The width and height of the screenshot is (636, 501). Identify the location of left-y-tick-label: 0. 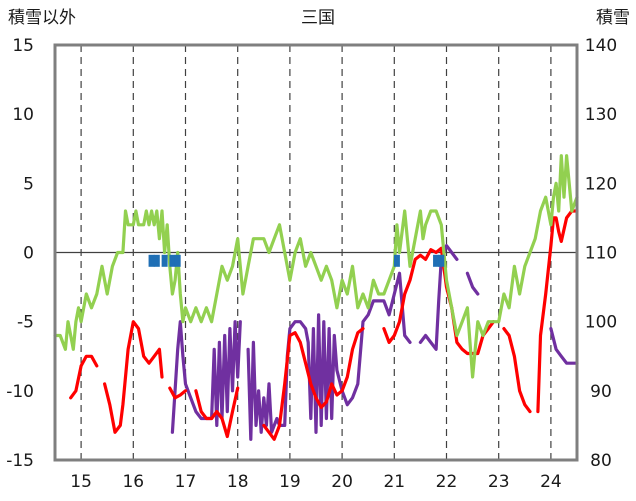
(28, 254).